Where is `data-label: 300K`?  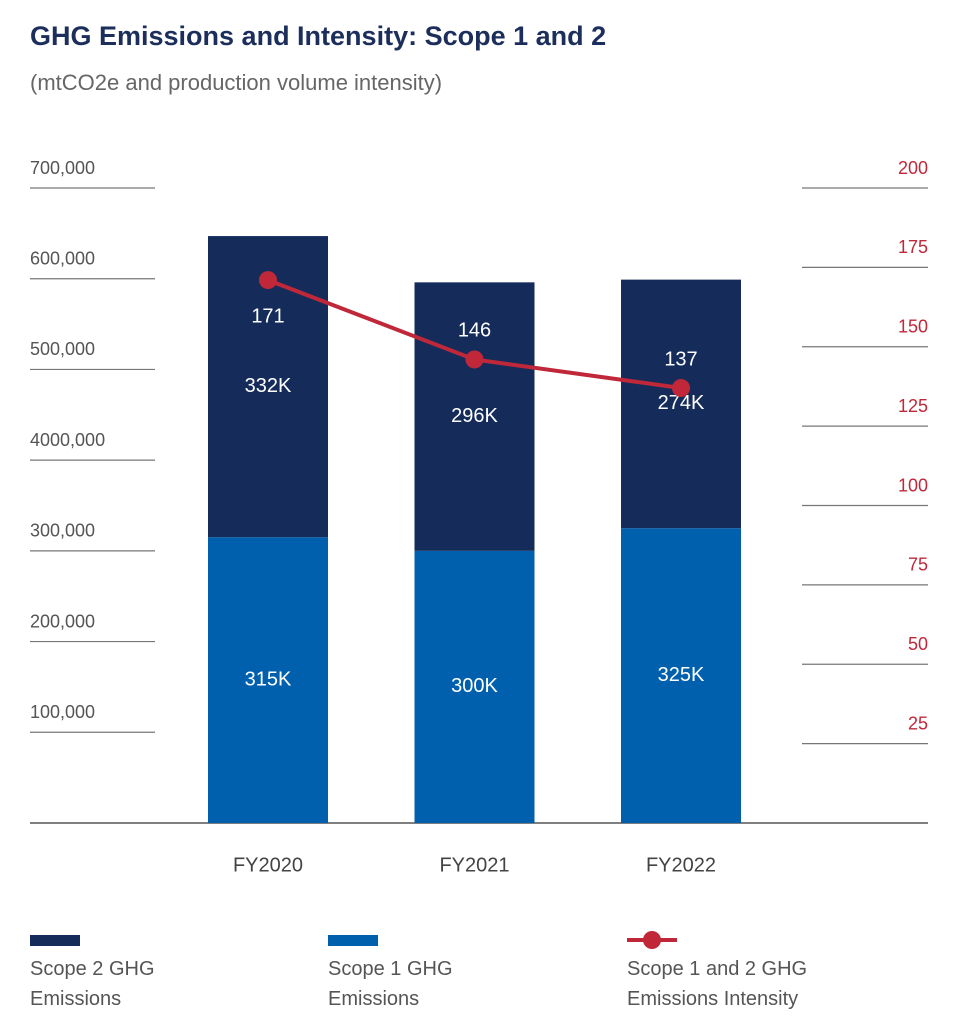 data-label: 300K is located at coordinates (474, 686).